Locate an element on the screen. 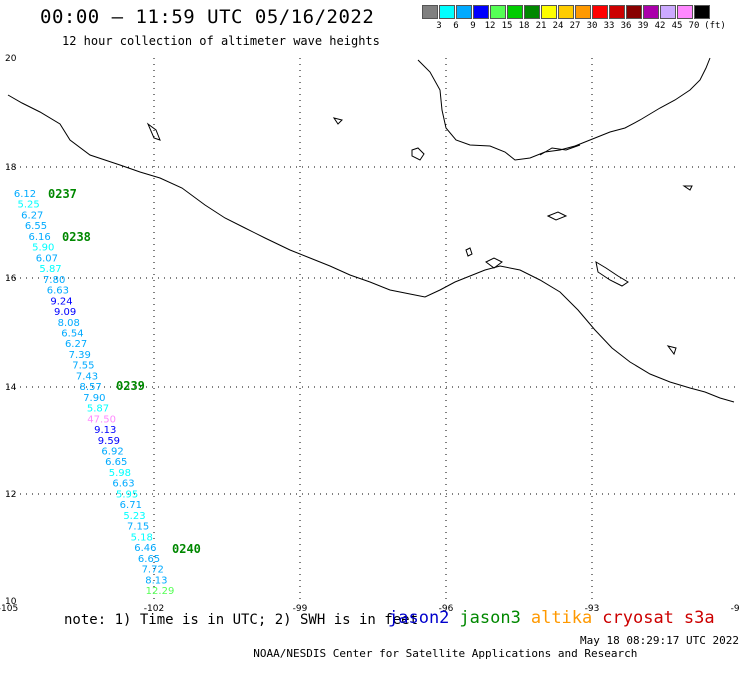  observation-label: 5.25 is located at coordinates (29, 205).